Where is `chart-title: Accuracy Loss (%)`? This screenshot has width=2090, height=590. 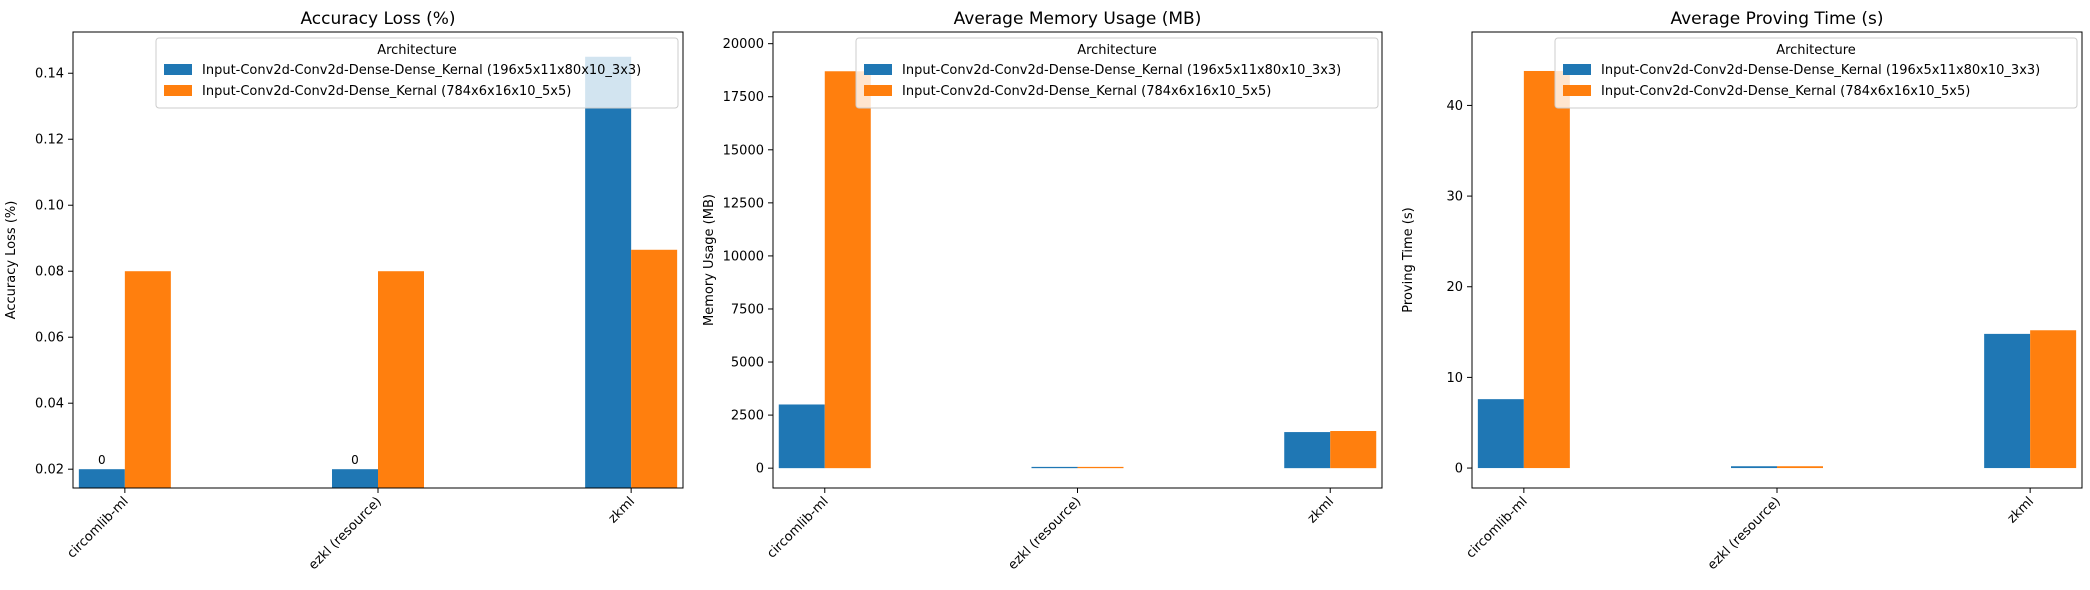 chart-title: Accuracy Loss (%) is located at coordinates (377, 19).